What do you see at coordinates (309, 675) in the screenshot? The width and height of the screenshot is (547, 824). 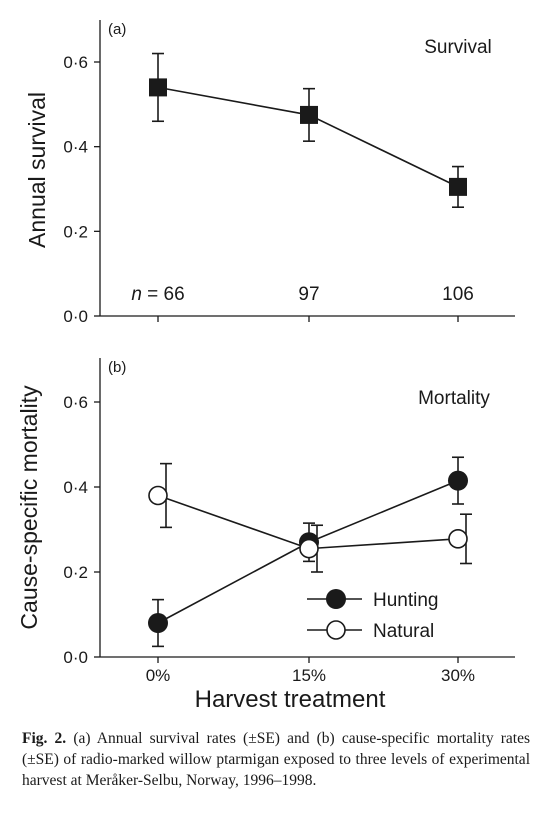 I see `x-tick-label: 15%` at bounding box center [309, 675].